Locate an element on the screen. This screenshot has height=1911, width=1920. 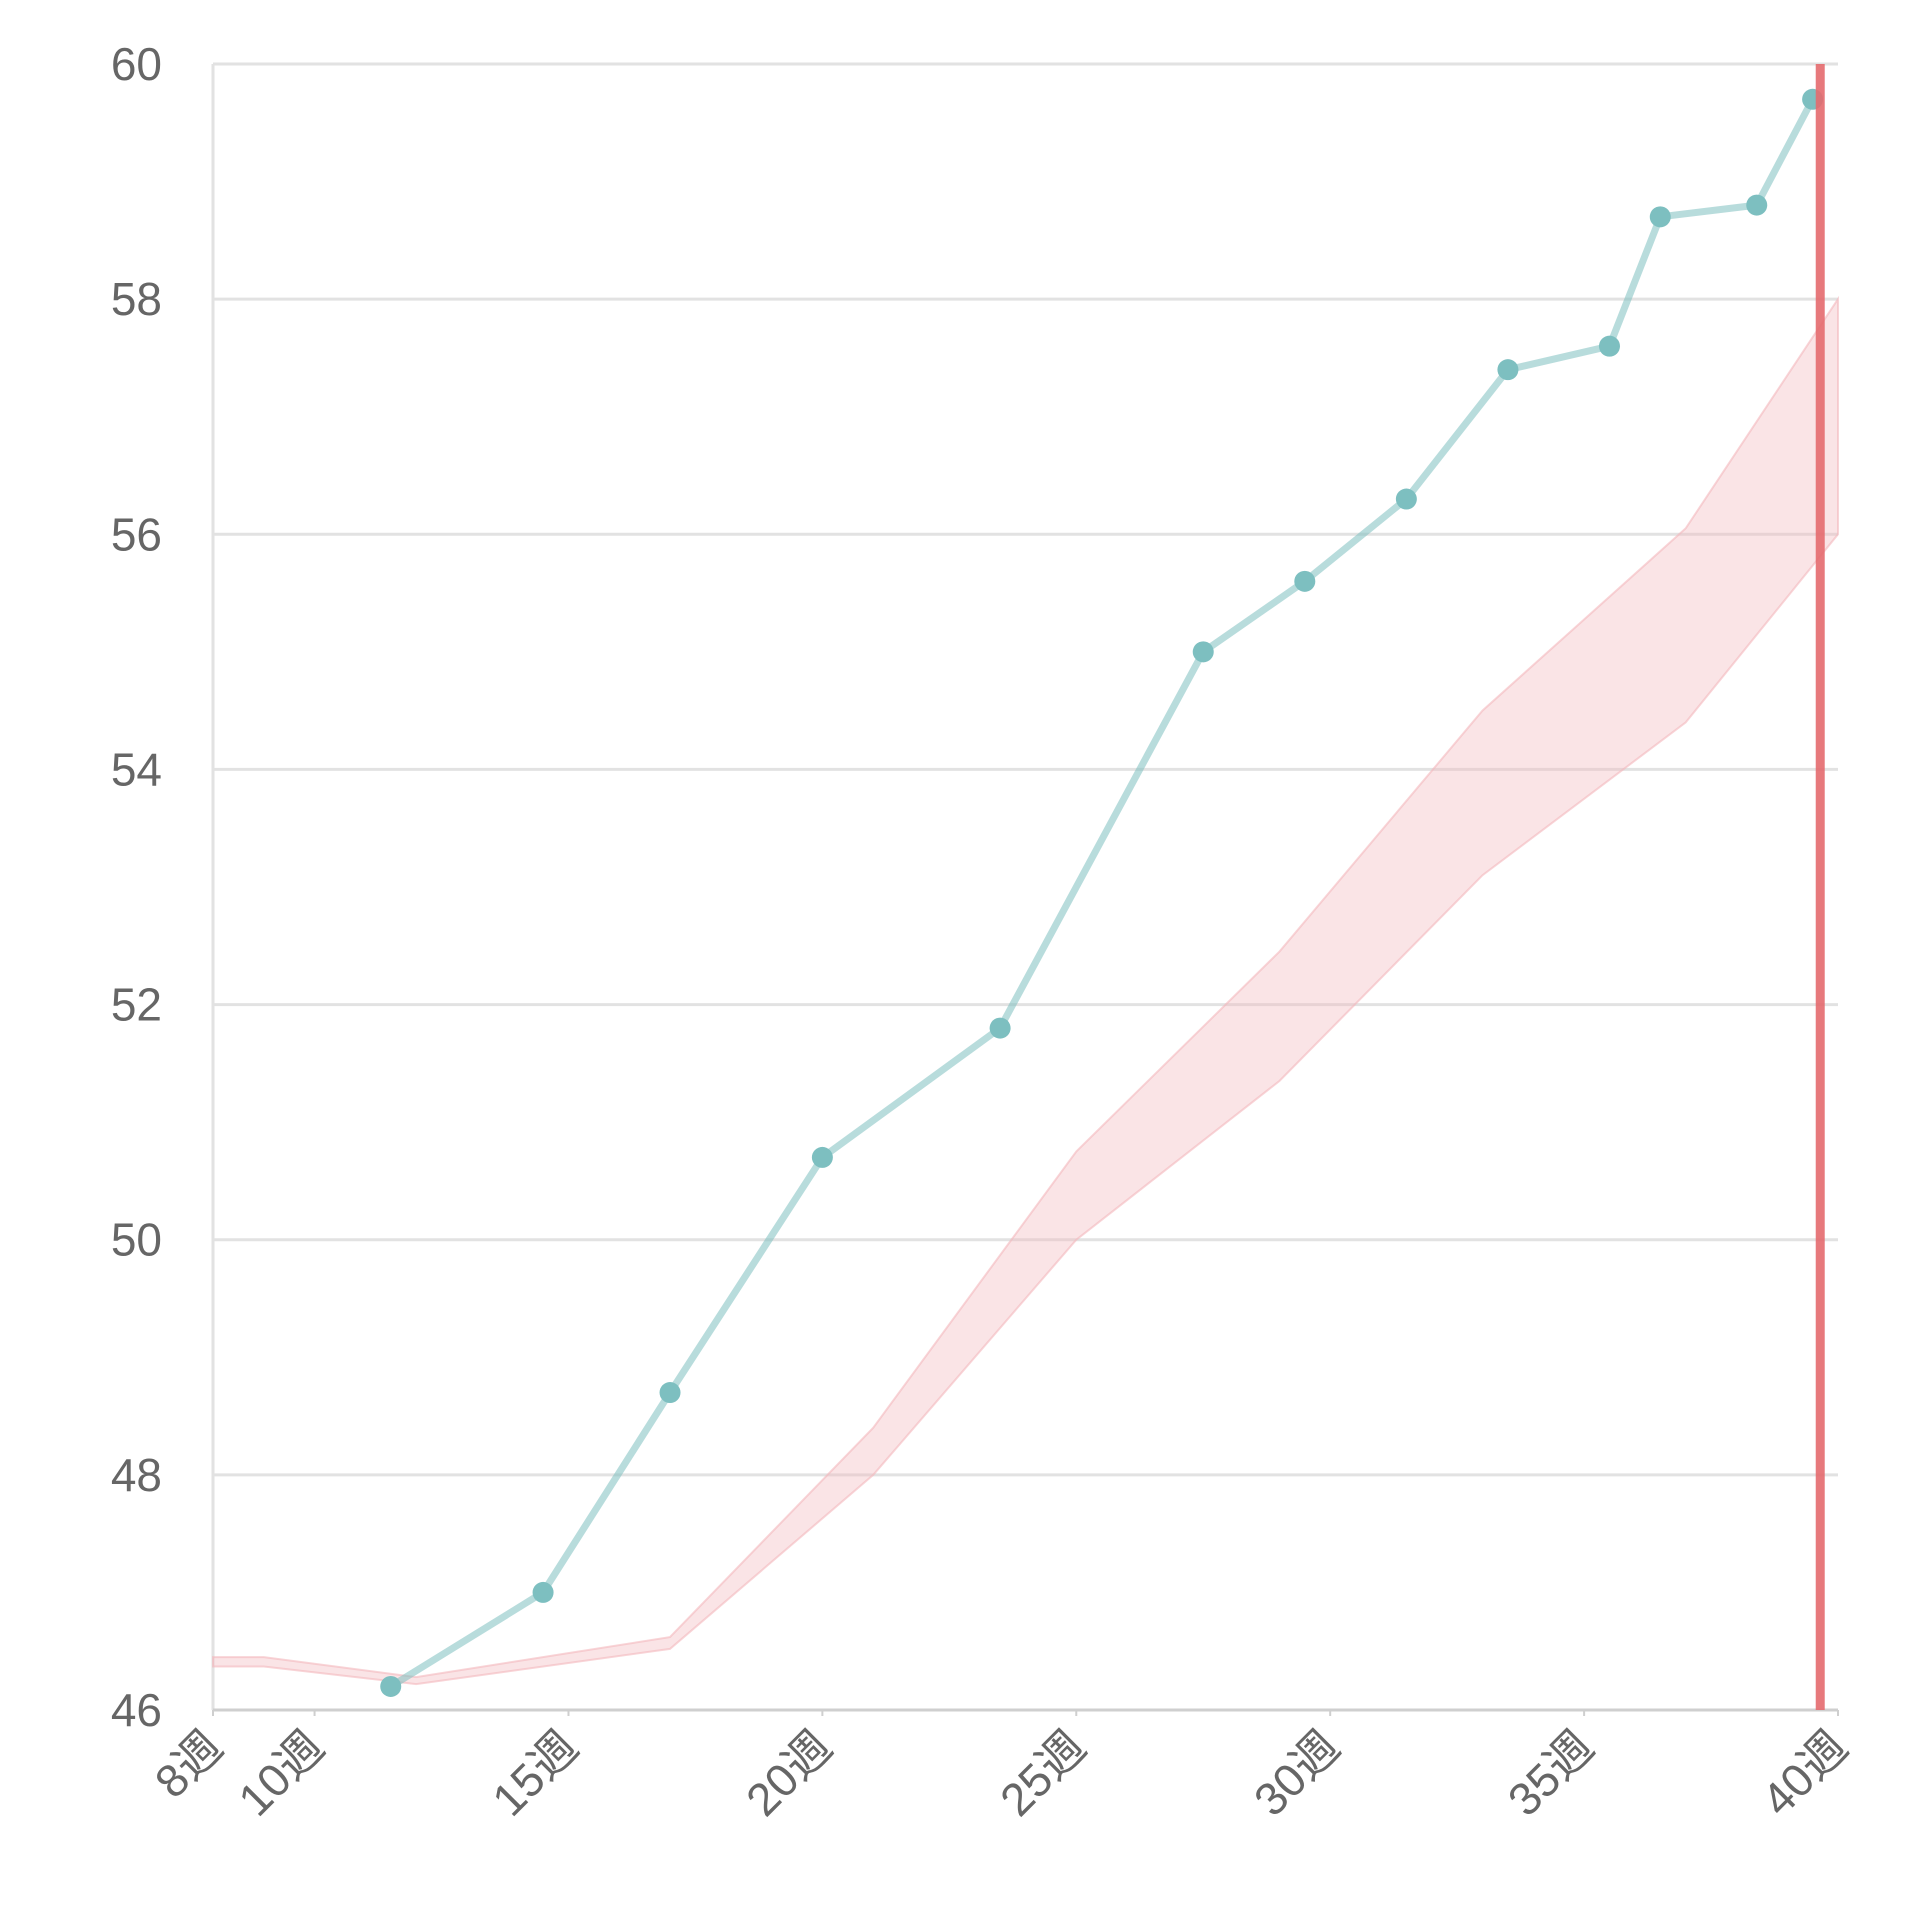
x-tick-label: 35週 is located at coordinates (1550, 1772).